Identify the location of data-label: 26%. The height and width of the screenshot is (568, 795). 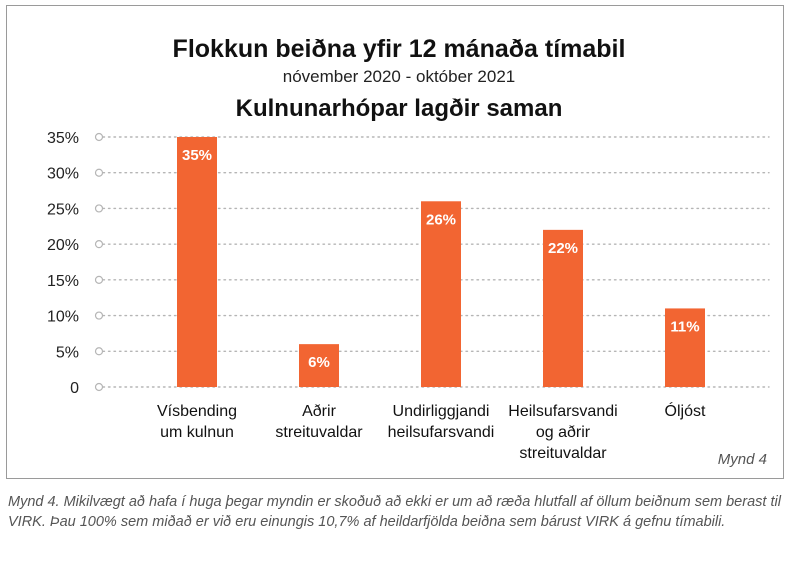
(441, 219).